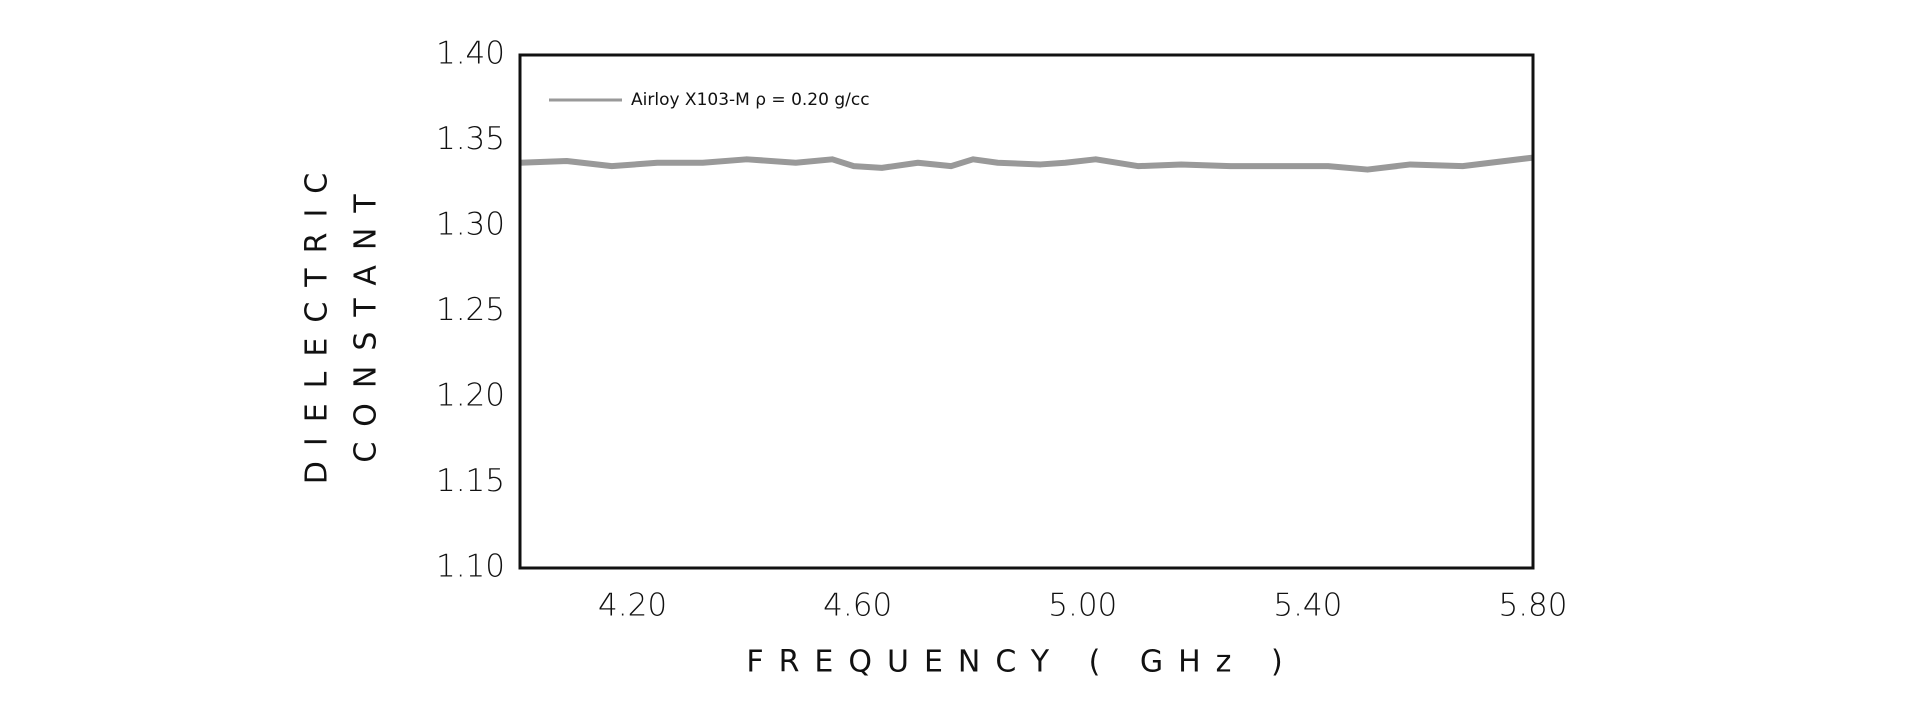  What do you see at coordinates (1307, 606) in the screenshot?
I see `x-tick-label: 5.40` at bounding box center [1307, 606].